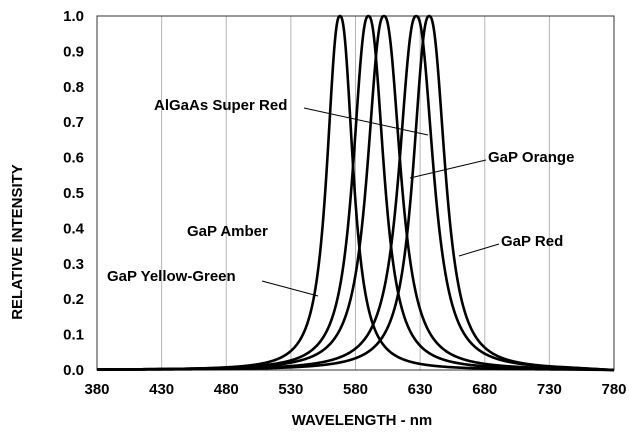  I want to click on y-tick-label: 1.0, so click(73, 16).